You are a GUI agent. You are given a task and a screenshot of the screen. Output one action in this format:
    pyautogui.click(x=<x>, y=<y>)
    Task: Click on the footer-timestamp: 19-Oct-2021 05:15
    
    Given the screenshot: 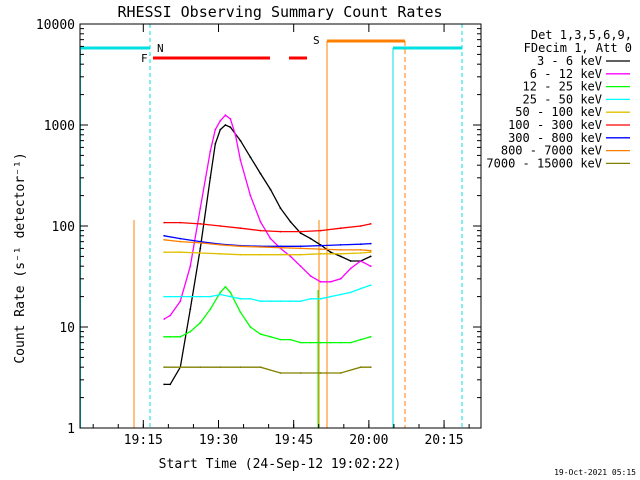 What is the action you would take?
    pyautogui.click(x=595, y=472)
    